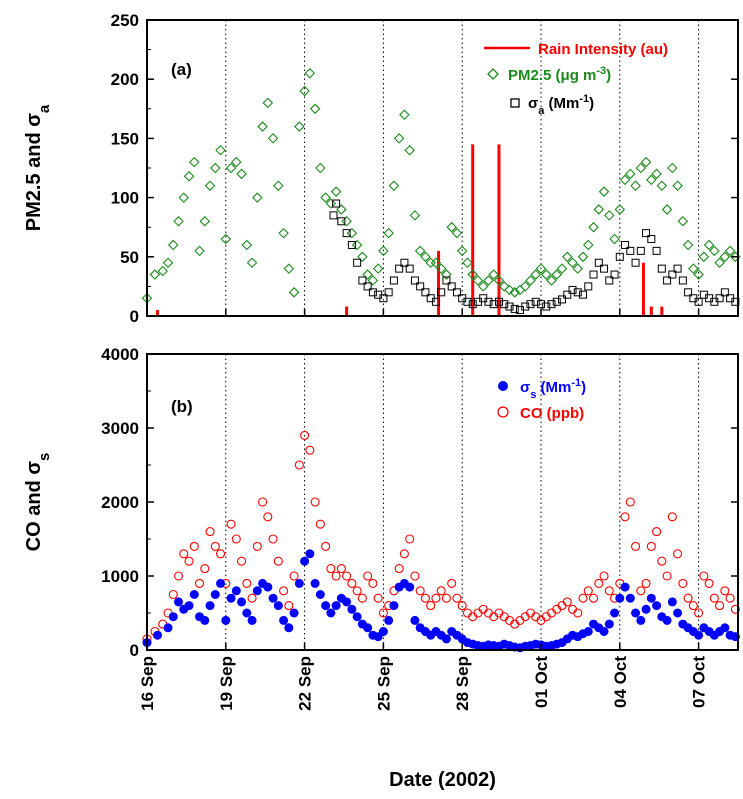 This screenshot has height=799, width=743. Describe the element at coordinates (182, 406) in the screenshot. I see `panel-b-tag: (b)` at that location.